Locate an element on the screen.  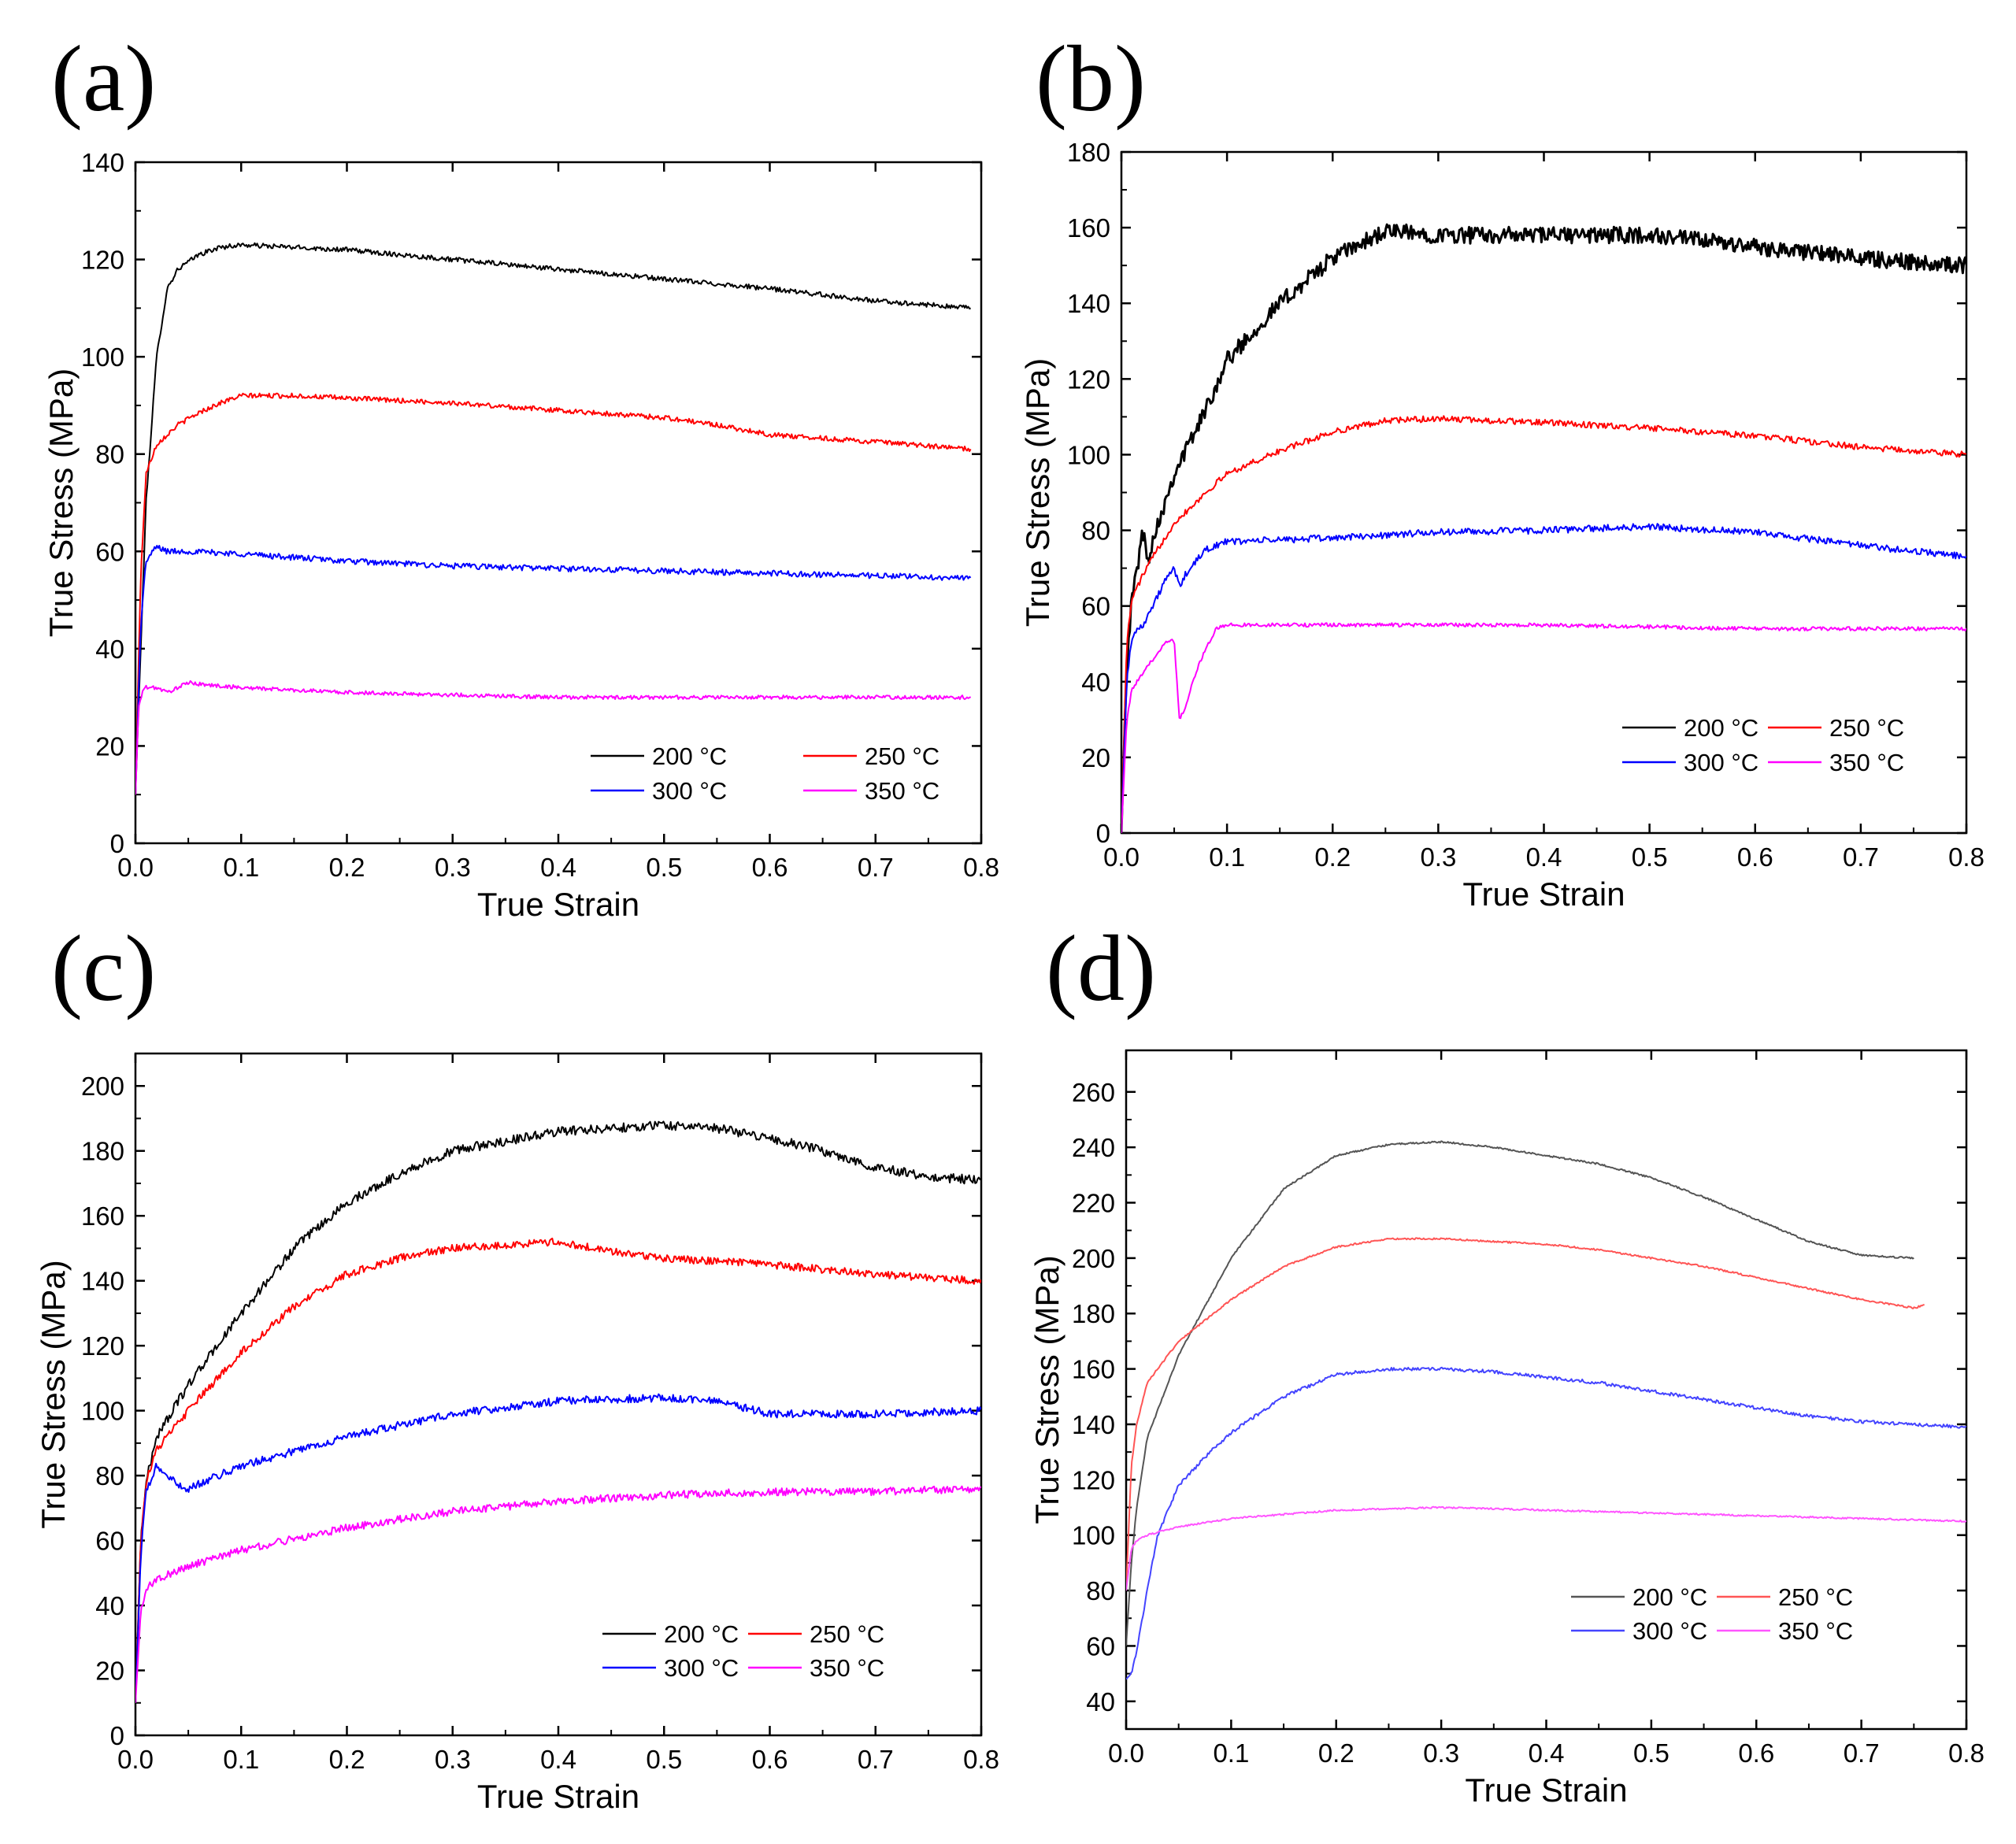
y-tick-label: 260 is located at coordinates (1093, 1092).